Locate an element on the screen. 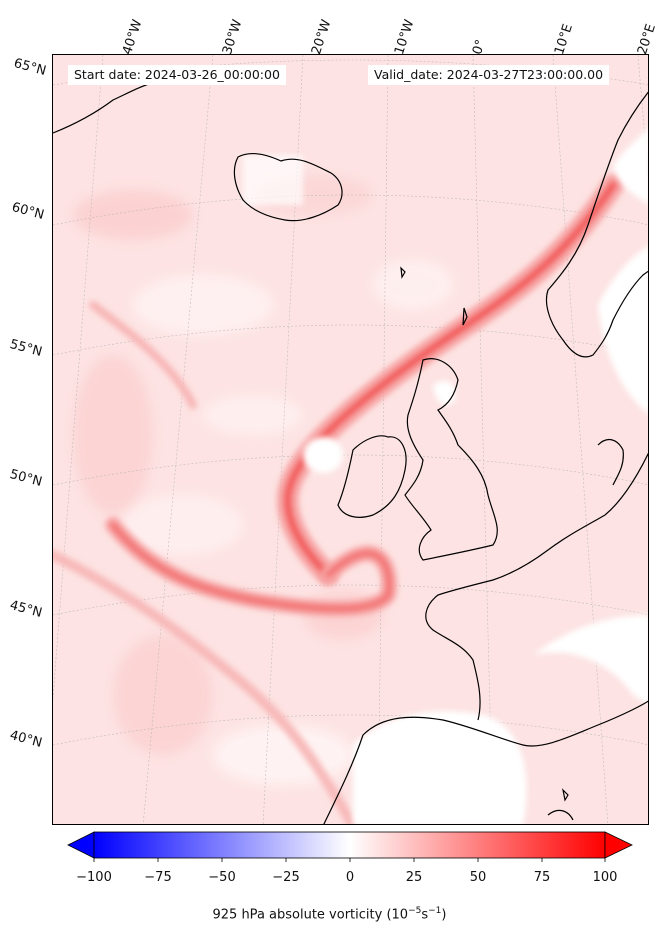 The width and height of the screenshot is (659, 936). colorbar is located at coordinates (350, 846).